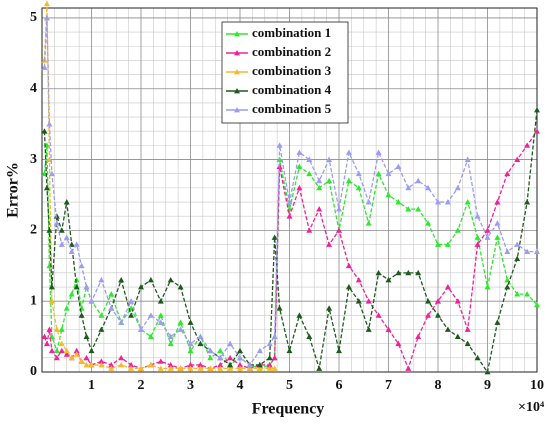 The height and width of the screenshot is (425, 550). What do you see at coordinates (33, 300) in the screenshot?
I see `y-tick-label: 1` at bounding box center [33, 300].